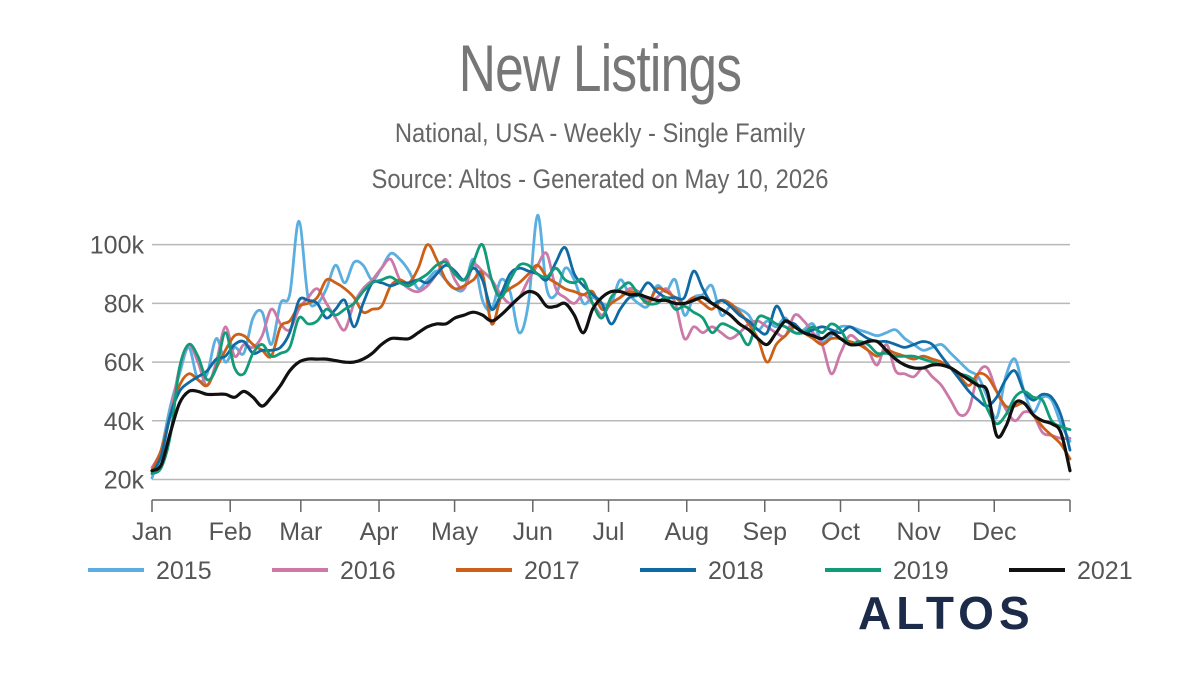  Describe the element at coordinates (765, 532) in the screenshot. I see `x-tick-label: Sep` at that location.